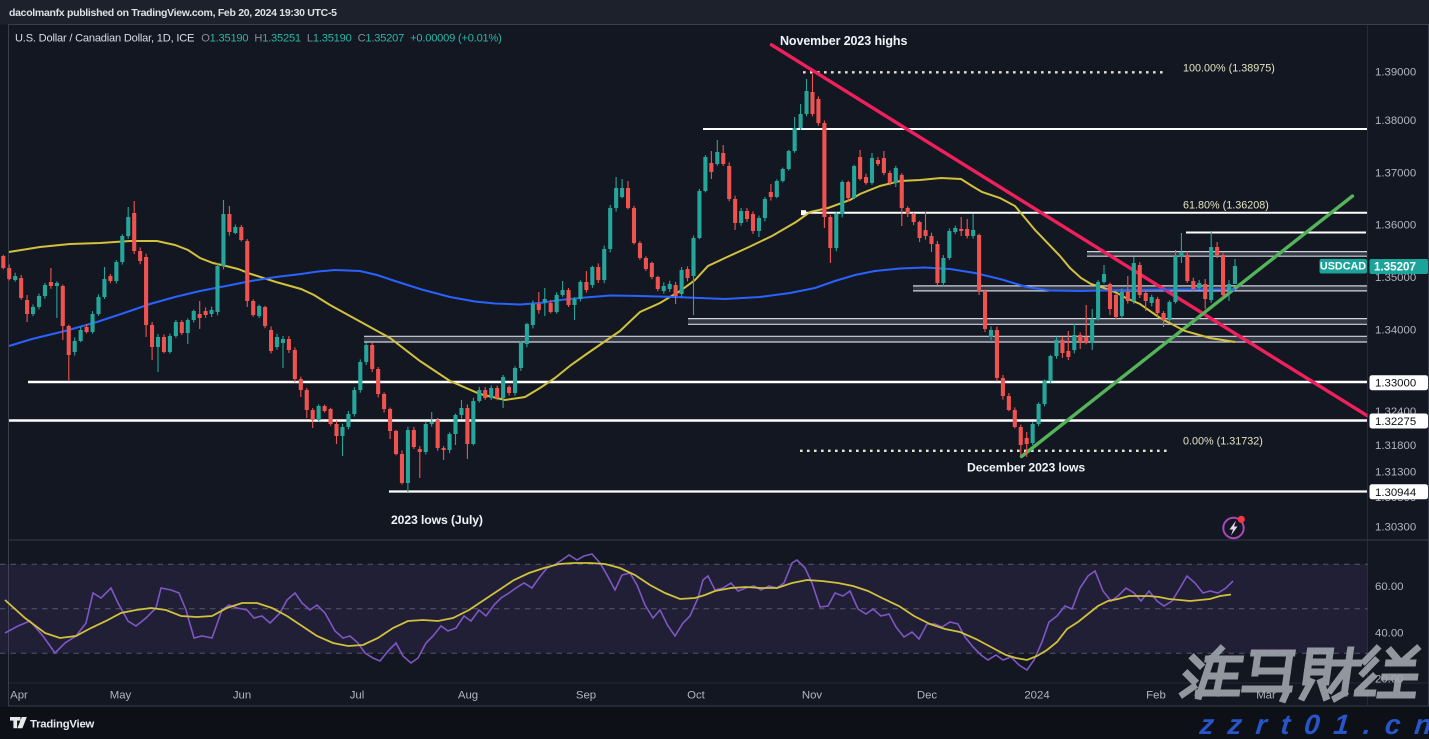  What do you see at coordinates (696, 696) in the screenshot?
I see `svg-text: Oct` at bounding box center [696, 696].